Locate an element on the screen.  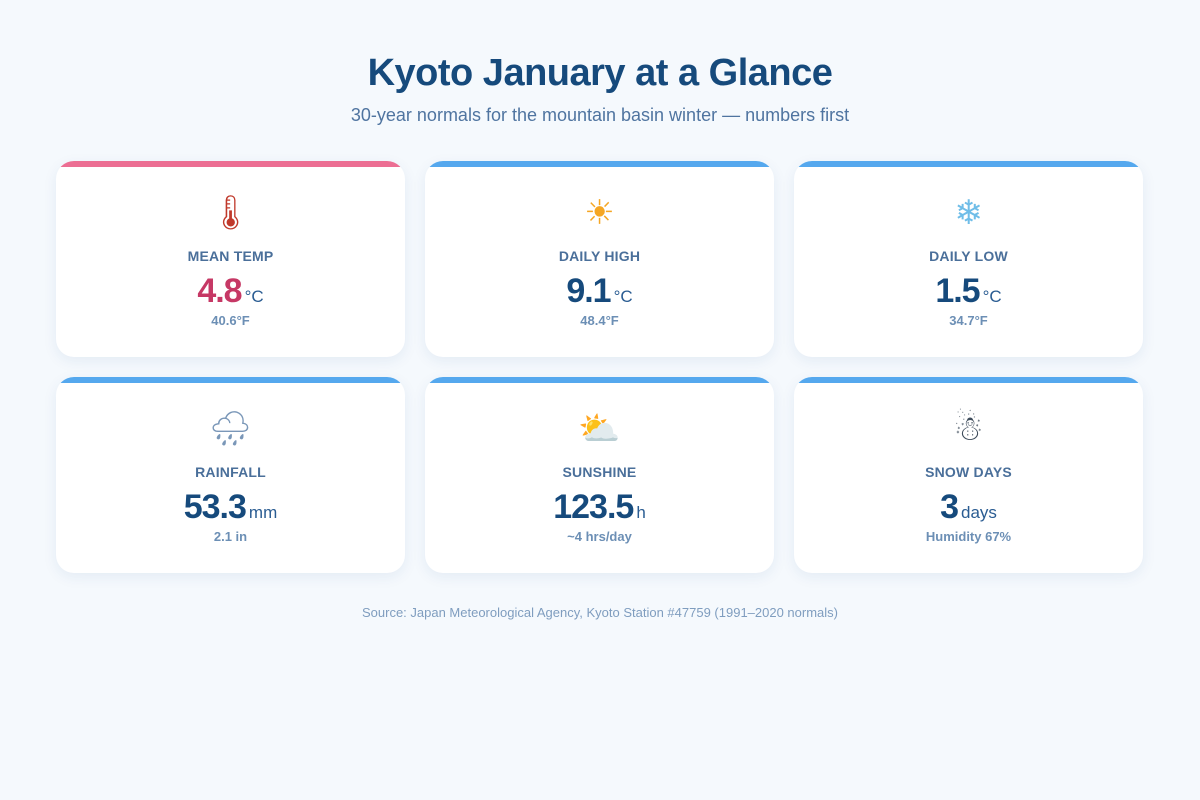
stat-card-mean-temp: 🌡 MEAN TEMP 4.8 °C 40.6°F is located at coordinates (230, 259).